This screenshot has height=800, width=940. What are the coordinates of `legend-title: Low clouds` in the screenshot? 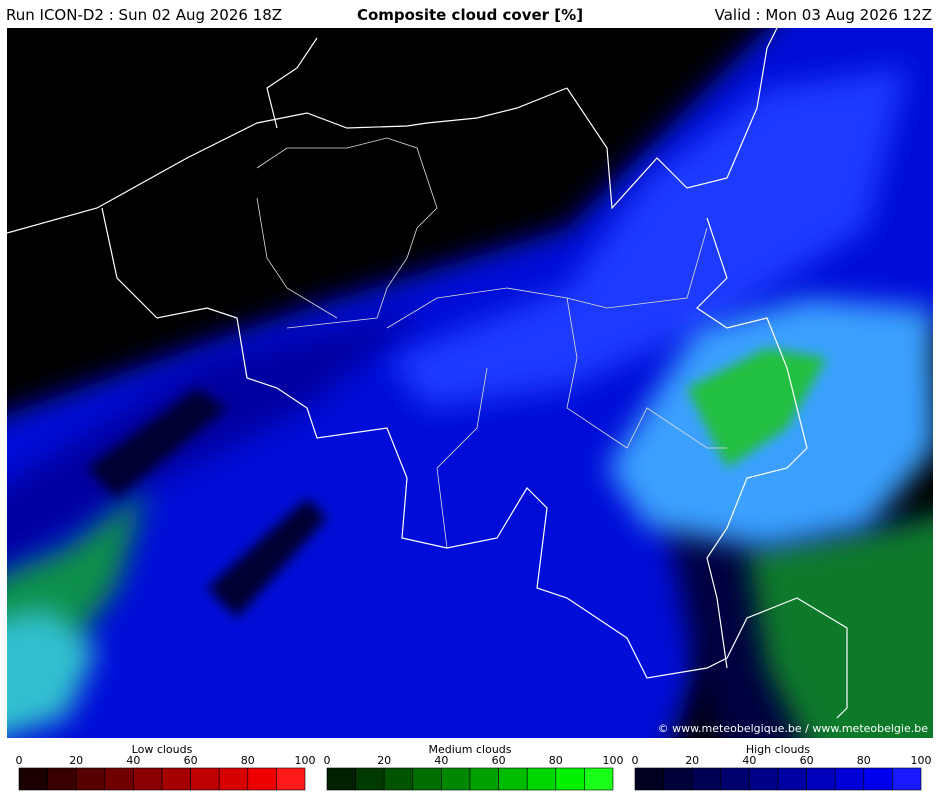 It's located at (162, 749).